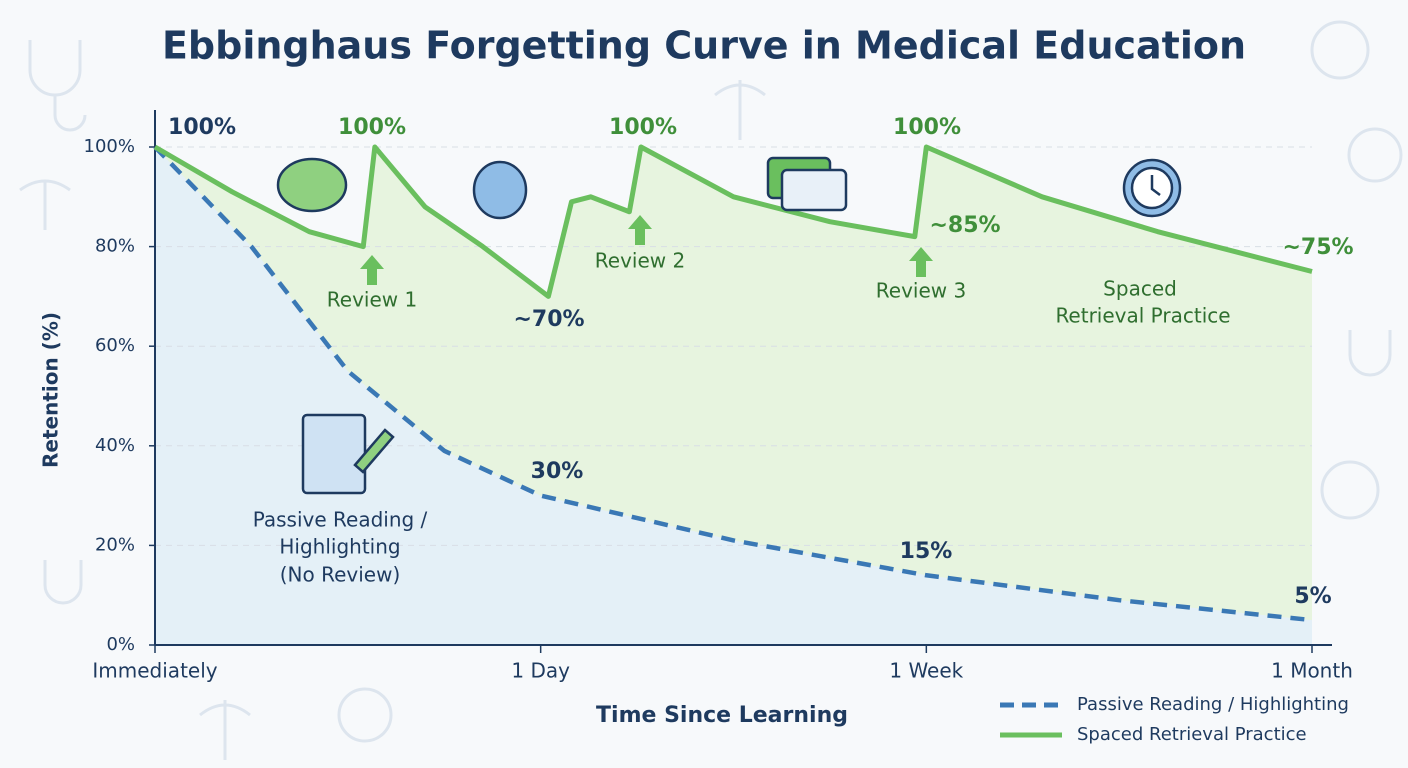 The height and width of the screenshot is (768, 1408). What do you see at coordinates (557, 471) in the screenshot?
I see `annotation: 30%` at bounding box center [557, 471].